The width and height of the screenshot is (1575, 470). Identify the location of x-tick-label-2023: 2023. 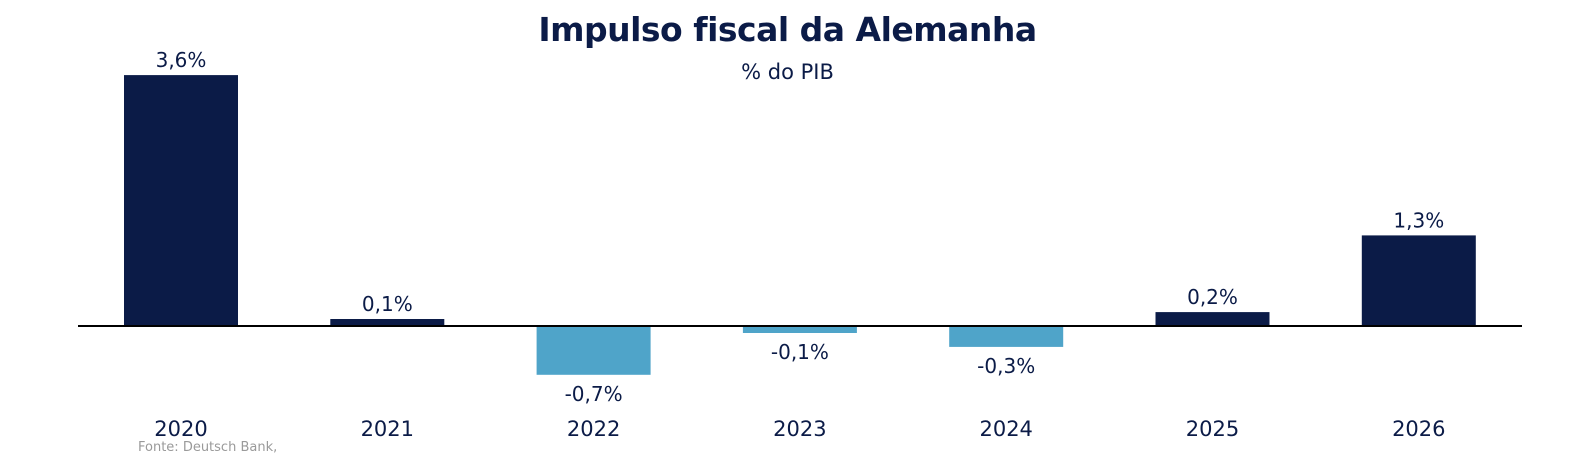
(799, 429).